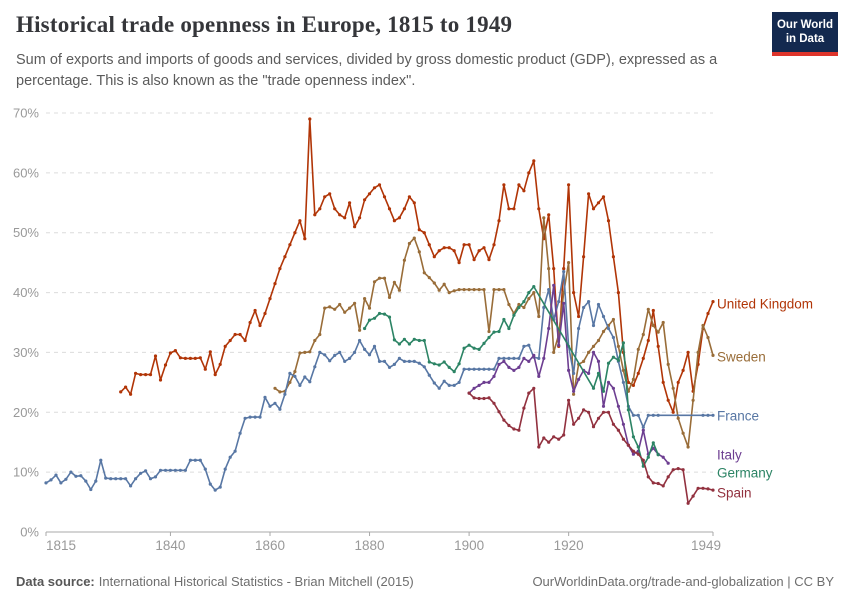 This screenshot has width=850, height=600. What do you see at coordinates (729, 455) in the screenshot?
I see `legend-label-italy: Italy` at bounding box center [729, 455].